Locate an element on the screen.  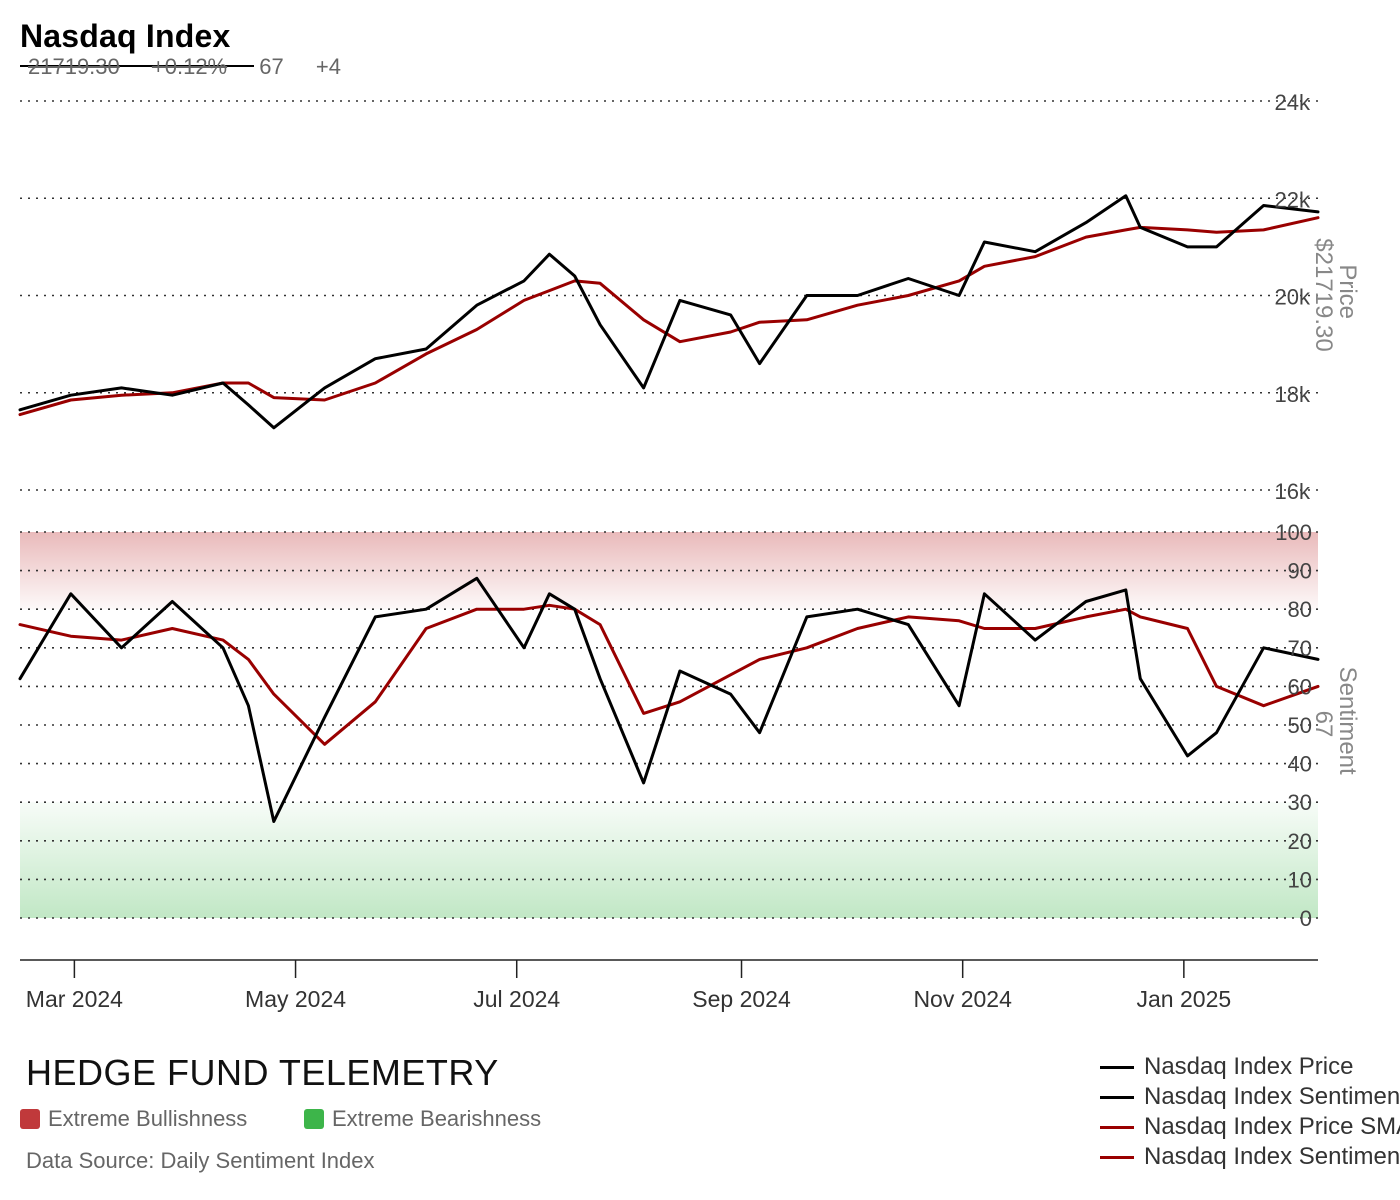
legend-item-price-sma: Nasdaq Index Price SMA is located at coordinates (1250, 1127).